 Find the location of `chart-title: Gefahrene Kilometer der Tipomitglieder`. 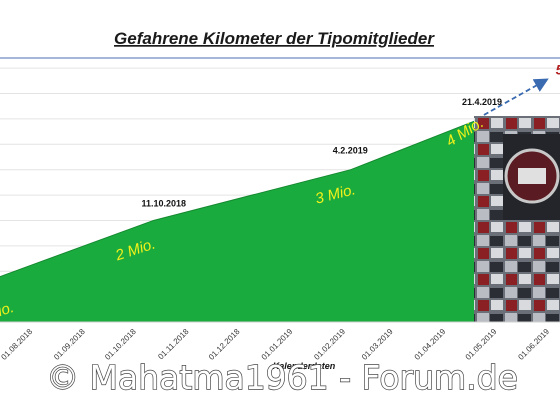

chart-title: Gefahrene Kilometer der Tipomitglieder is located at coordinates (274, 38).